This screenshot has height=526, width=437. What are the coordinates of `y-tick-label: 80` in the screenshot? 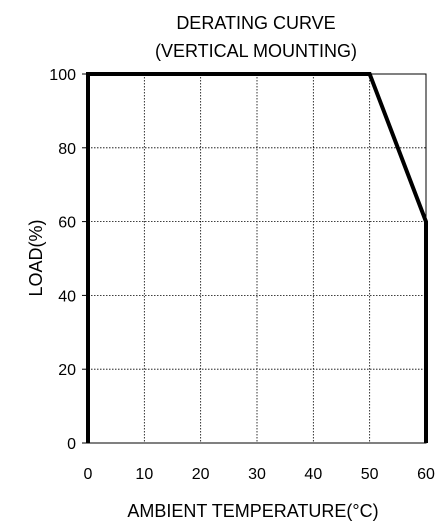 It's located at (67, 149).